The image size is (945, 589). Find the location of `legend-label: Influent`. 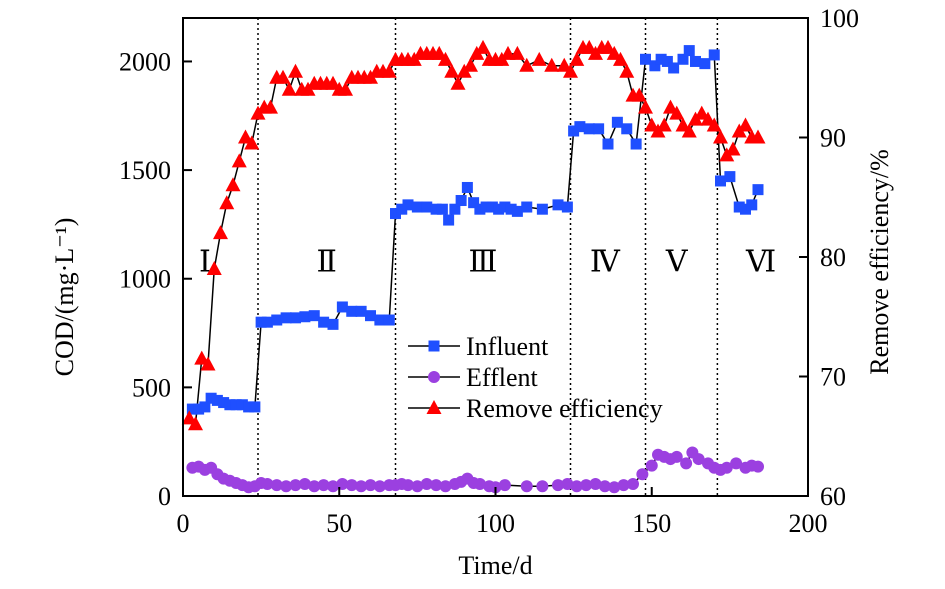

legend-label: Influent is located at coordinates (507, 346).